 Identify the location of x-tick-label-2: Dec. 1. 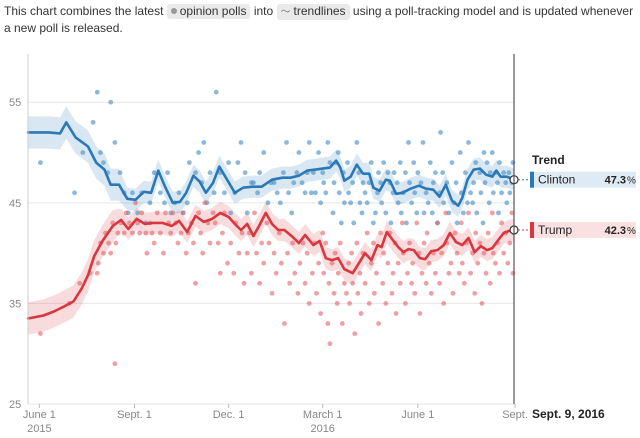
(229, 415).